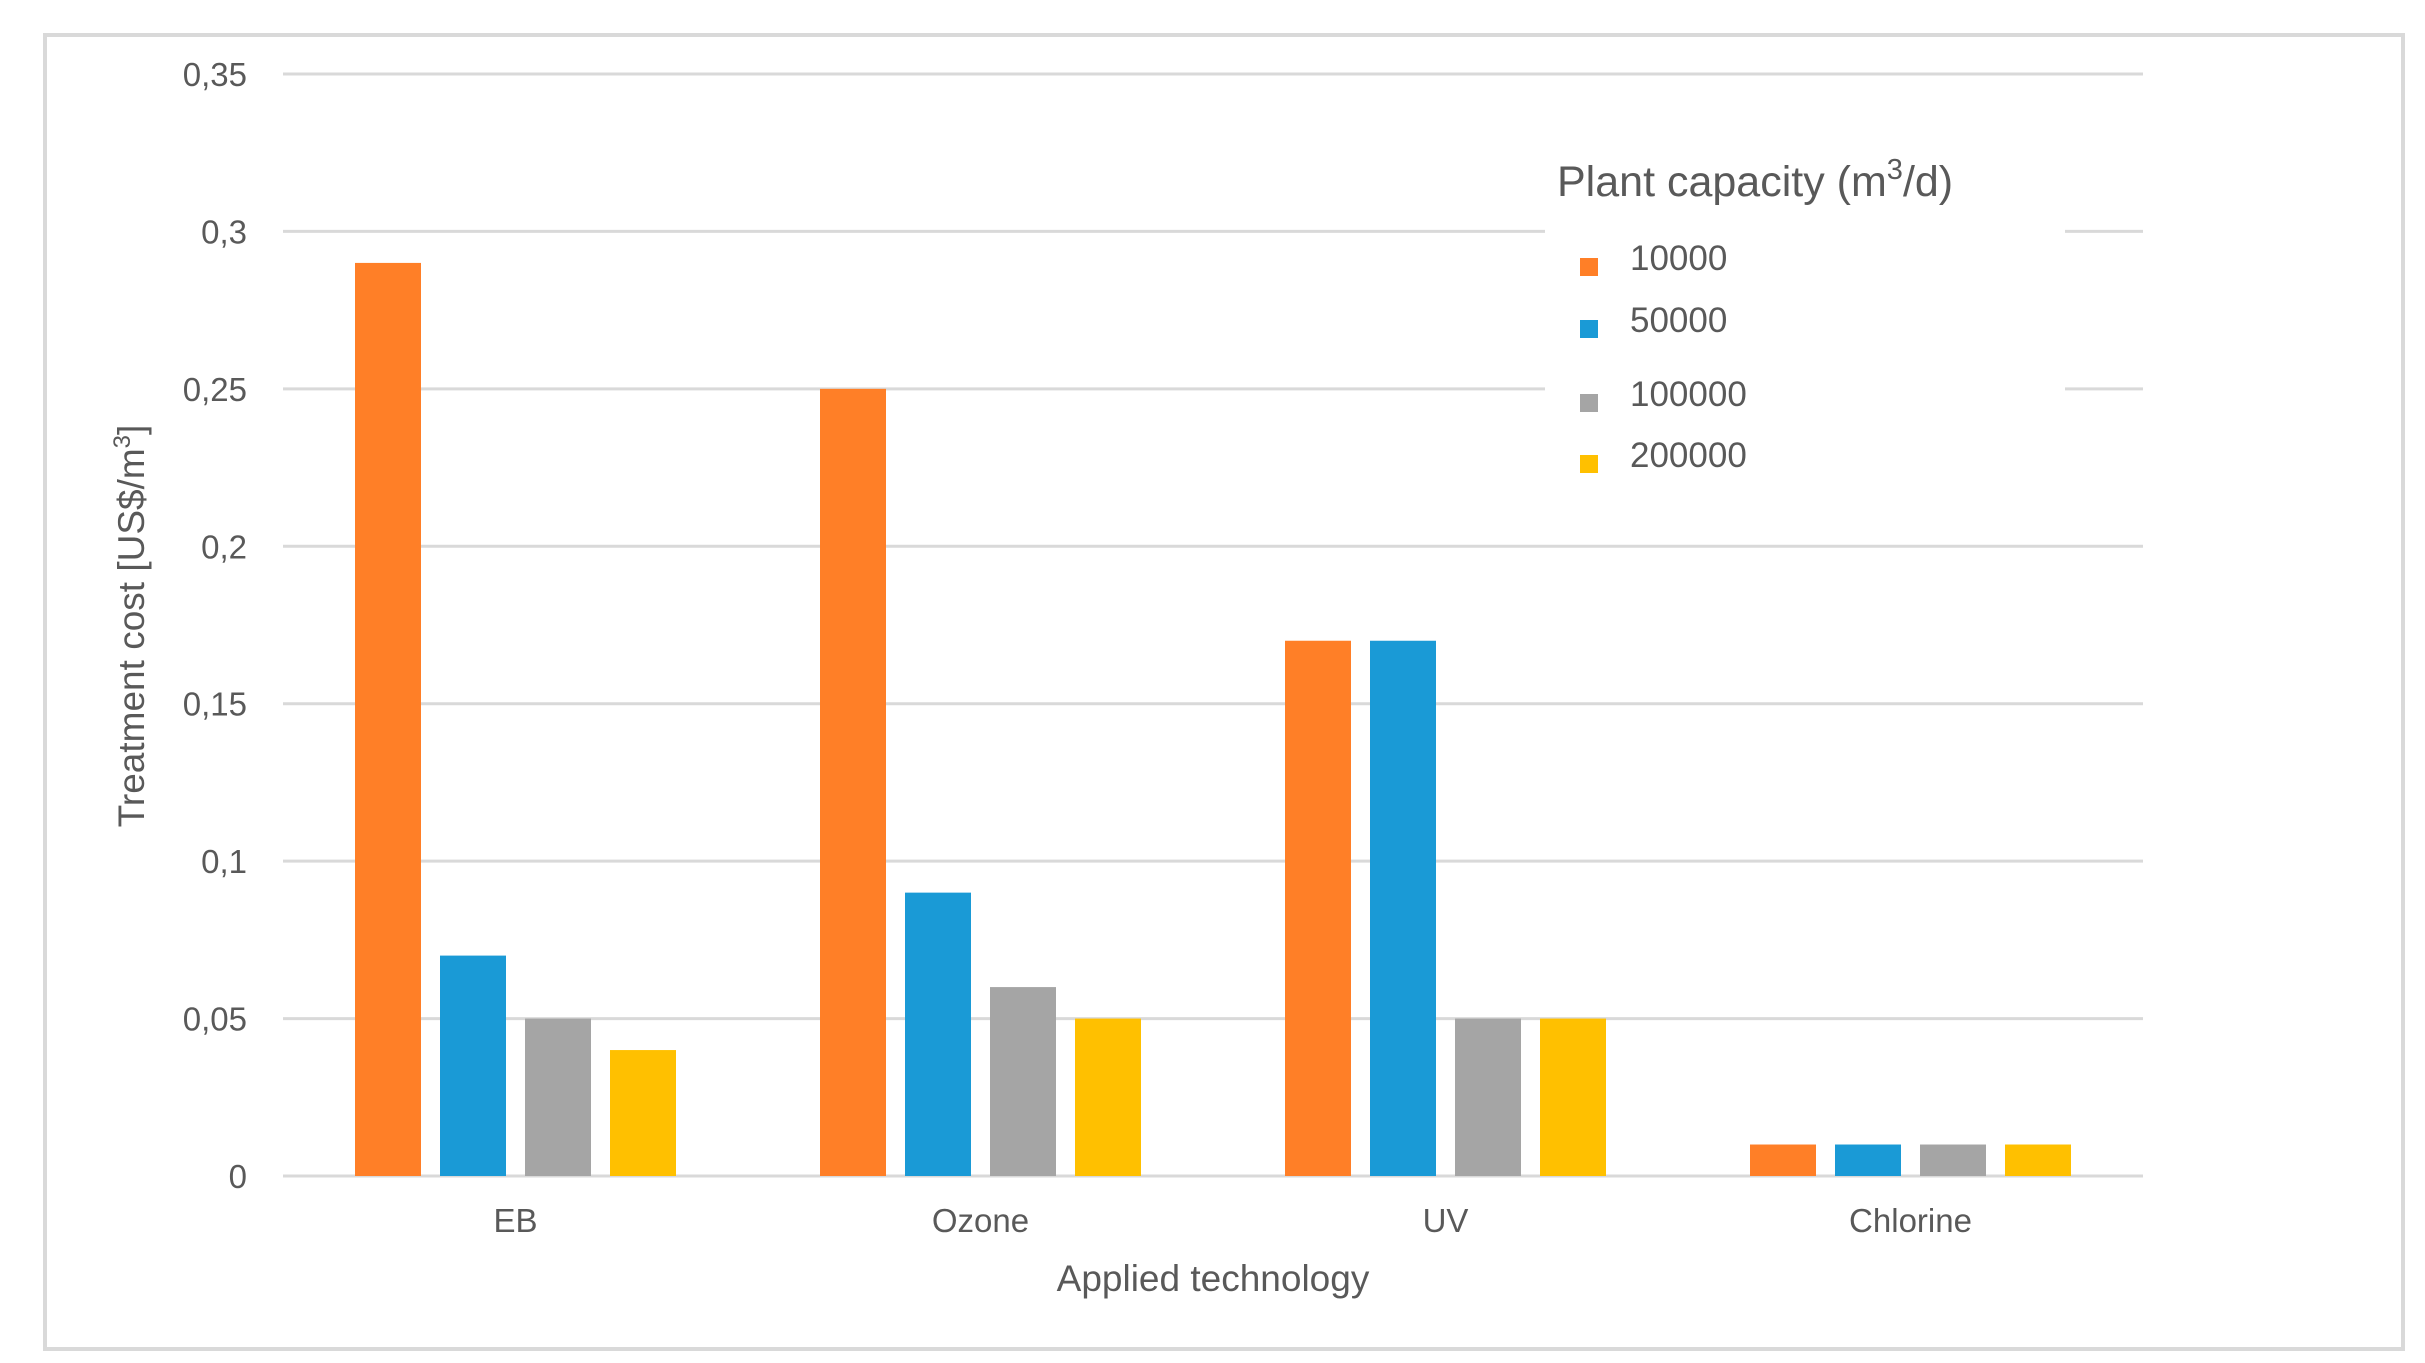 The height and width of the screenshot is (1363, 2425). What do you see at coordinates (1213, 1278) in the screenshot?
I see `x-axis-title: Applied technology` at bounding box center [1213, 1278].